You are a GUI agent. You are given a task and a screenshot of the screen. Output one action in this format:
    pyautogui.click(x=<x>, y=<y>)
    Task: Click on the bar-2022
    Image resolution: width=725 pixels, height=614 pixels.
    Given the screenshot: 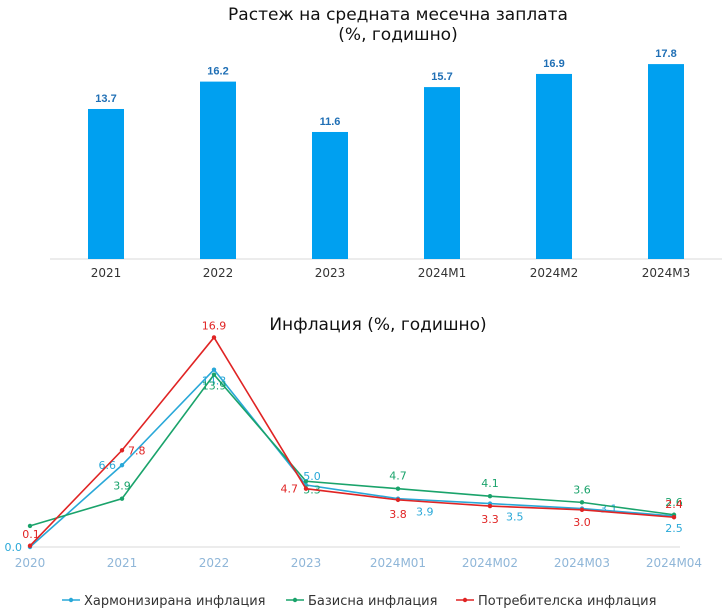 What is the action you would take?
    pyautogui.click(x=218, y=170)
    